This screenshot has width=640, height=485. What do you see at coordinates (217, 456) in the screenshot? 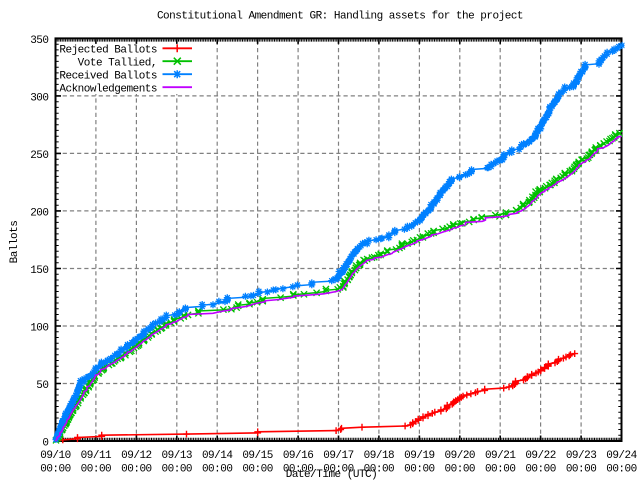
I see `svg-text: 09/14` at bounding box center [217, 456].